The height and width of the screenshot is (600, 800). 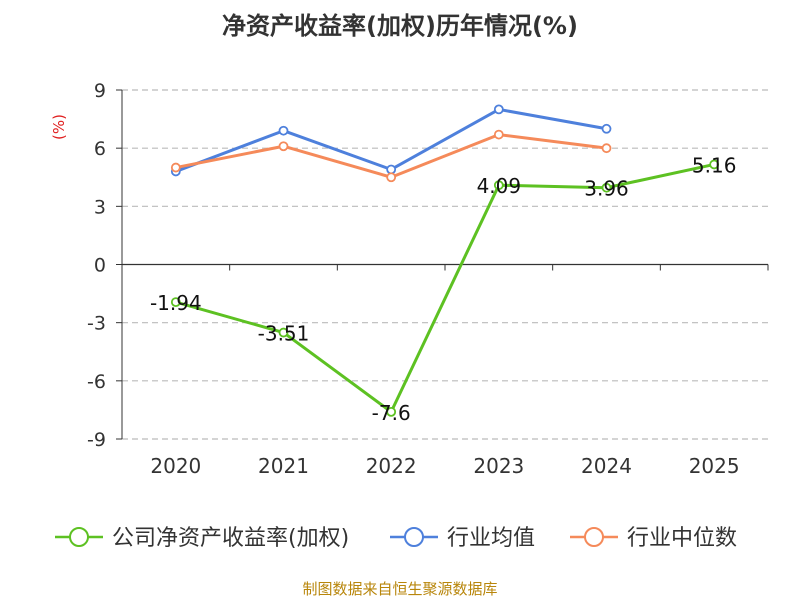 What do you see at coordinates (400, 26) in the screenshot?
I see `chart-title: 净资产收益率(加权)历年情况(%)` at bounding box center [400, 26].